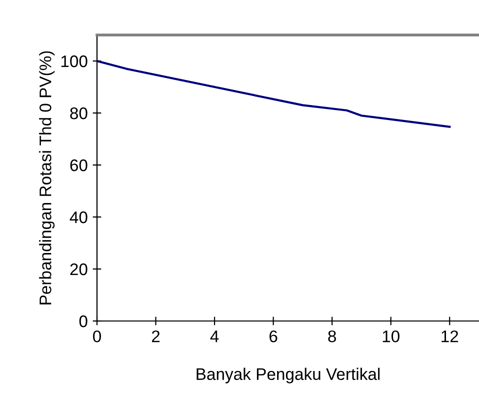  What do you see at coordinates (97, 336) in the screenshot?
I see `x-tick-label: 0` at bounding box center [97, 336].